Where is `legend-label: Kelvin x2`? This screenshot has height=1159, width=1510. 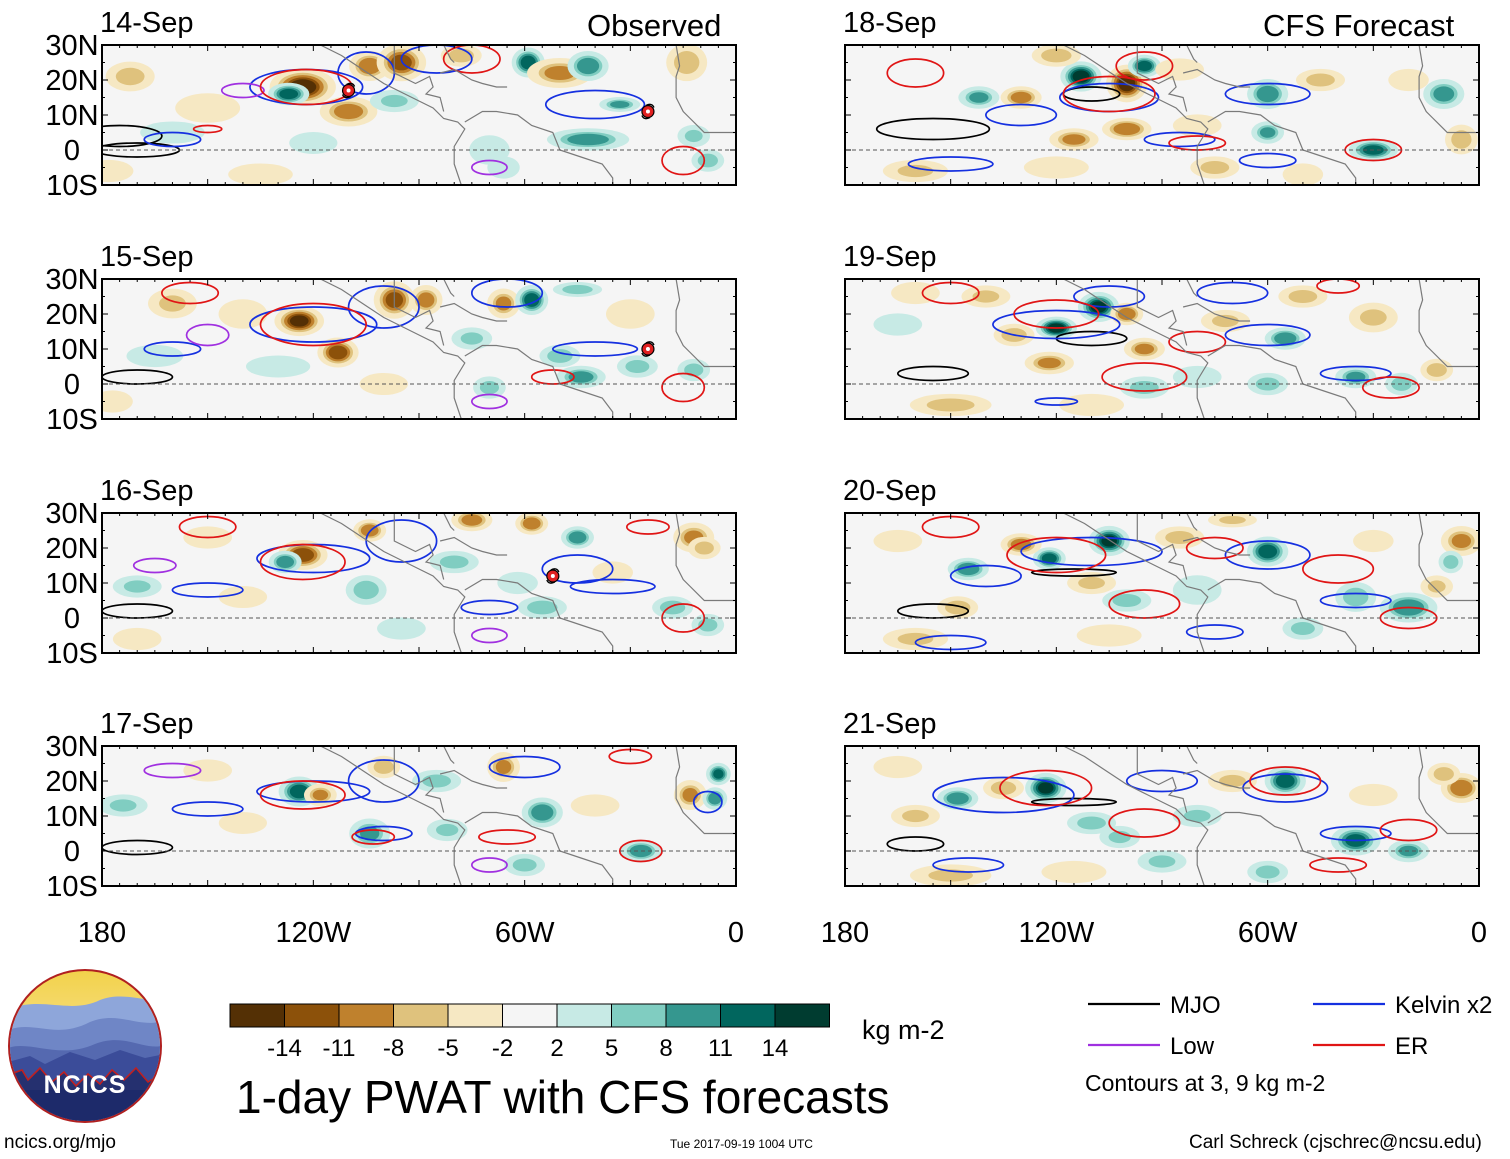
legend-label: Kelvin x2 is located at coordinates (1443, 1005).